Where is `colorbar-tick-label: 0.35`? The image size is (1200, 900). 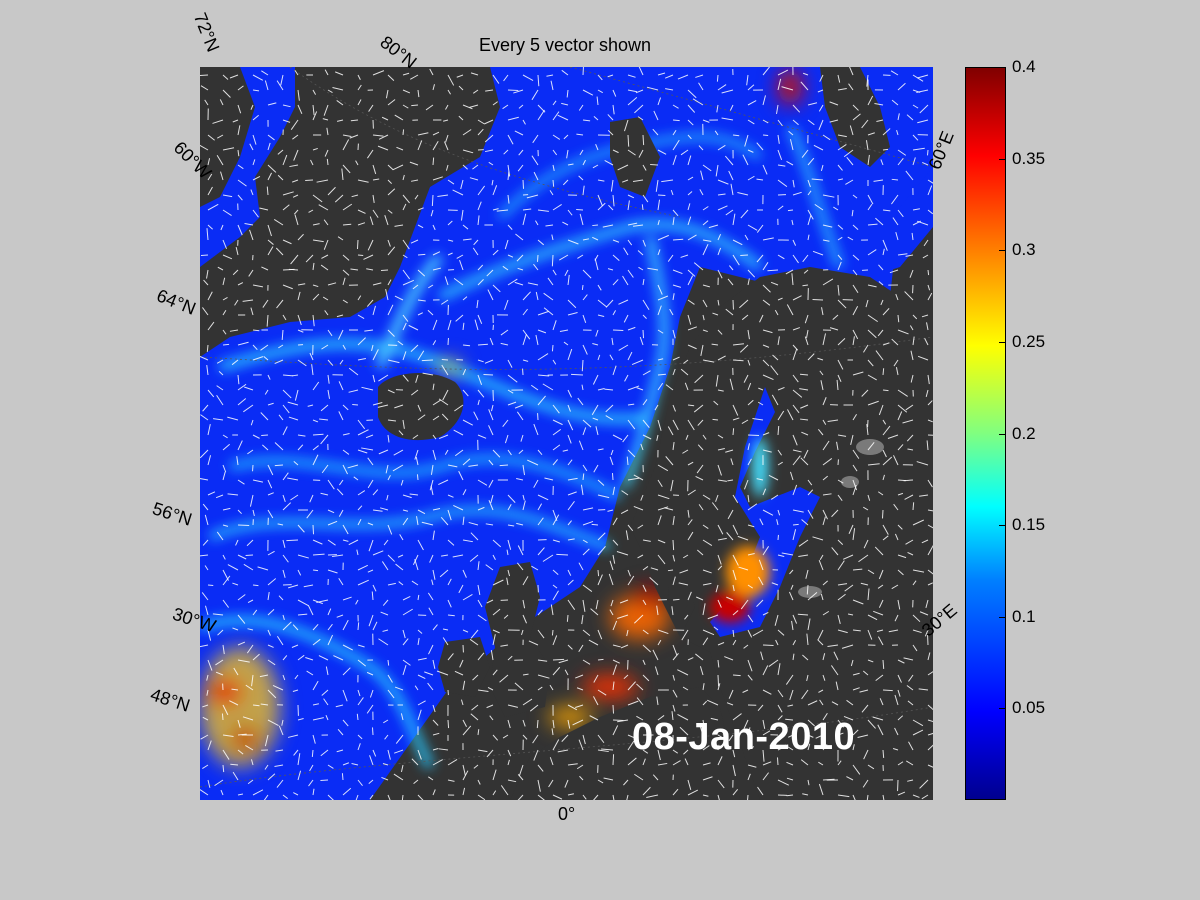 colorbar-tick-label: 0.35 is located at coordinates (1029, 158).